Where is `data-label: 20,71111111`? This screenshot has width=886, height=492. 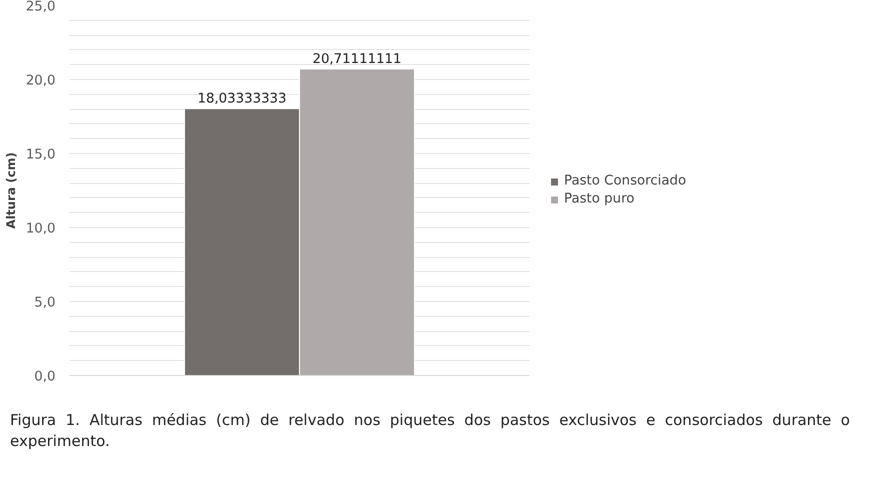
data-label: 20,71111111 is located at coordinates (357, 59).